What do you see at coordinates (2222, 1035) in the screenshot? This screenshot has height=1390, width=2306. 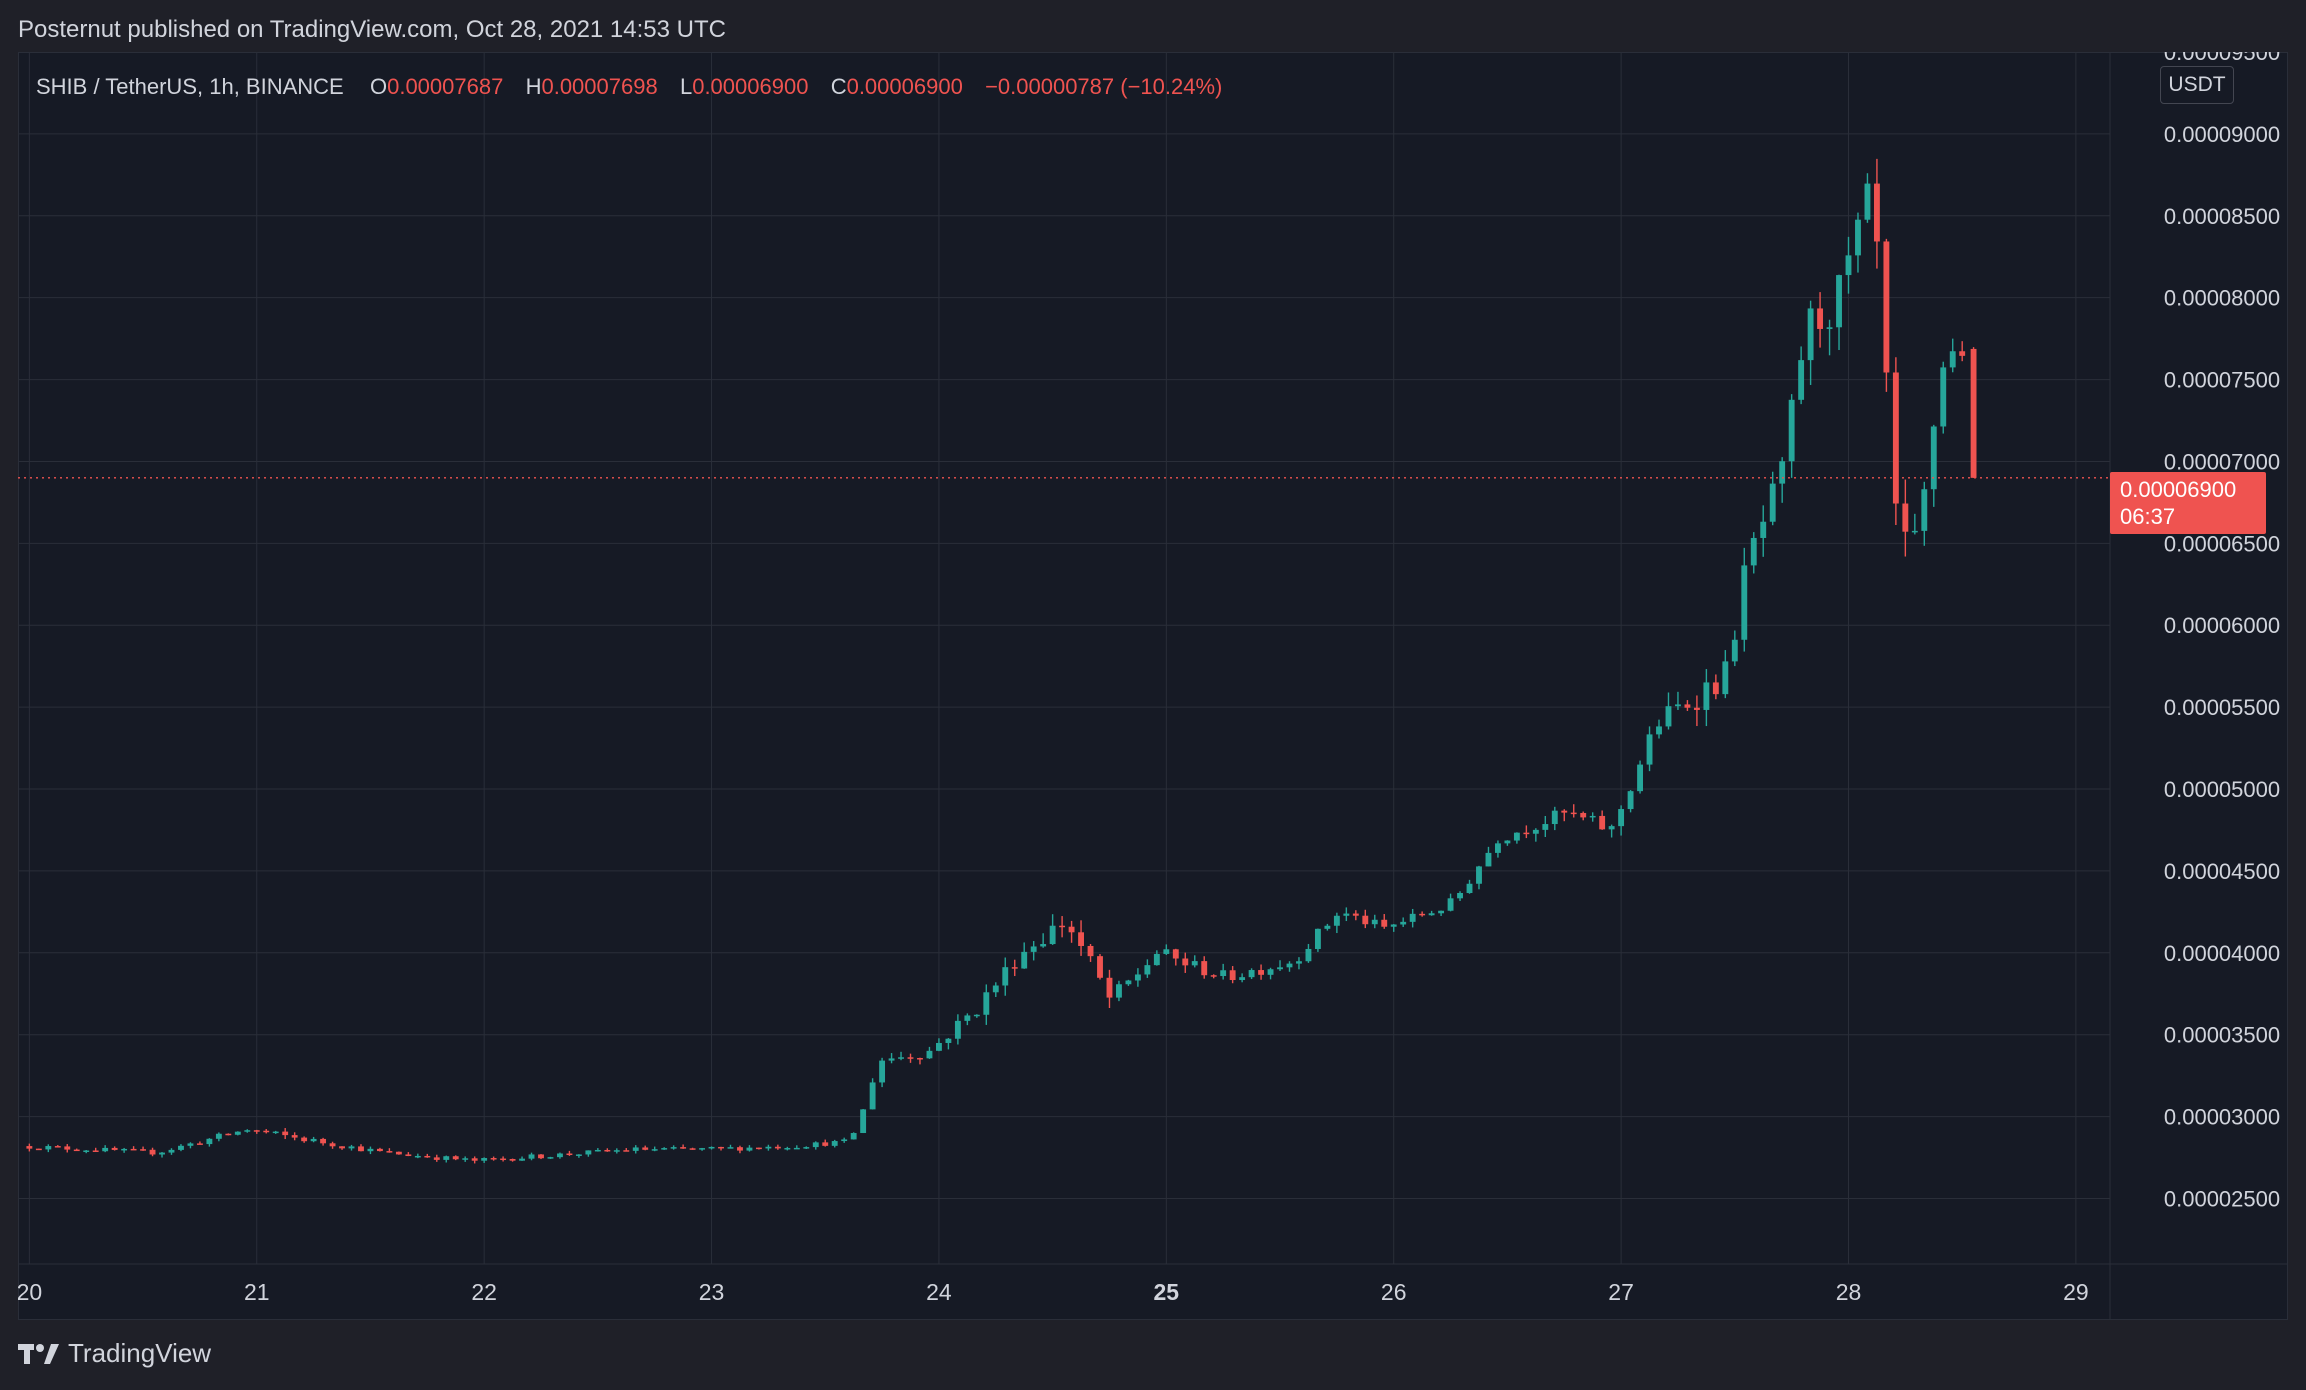 I see `price-tick-label: 0.00003500` at bounding box center [2222, 1035].